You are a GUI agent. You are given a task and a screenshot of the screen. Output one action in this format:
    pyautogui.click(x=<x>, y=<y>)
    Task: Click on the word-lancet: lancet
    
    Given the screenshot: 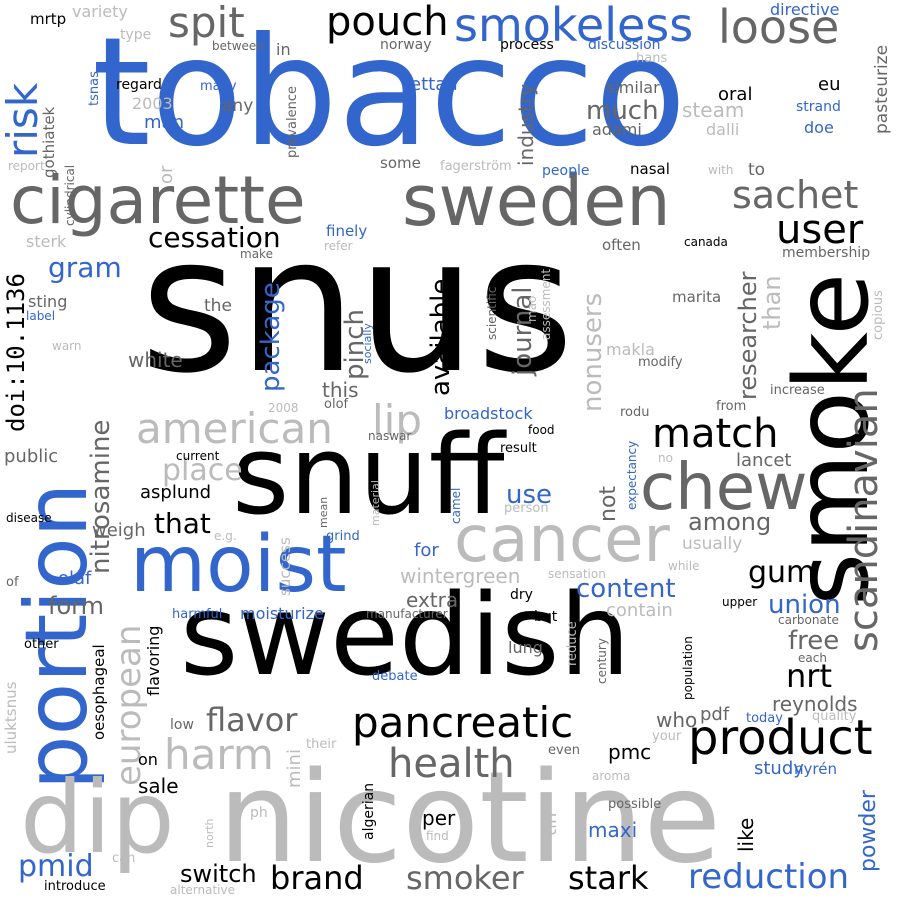 What is the action you would take?
    pyautogui.click(x=764, y=460)
    